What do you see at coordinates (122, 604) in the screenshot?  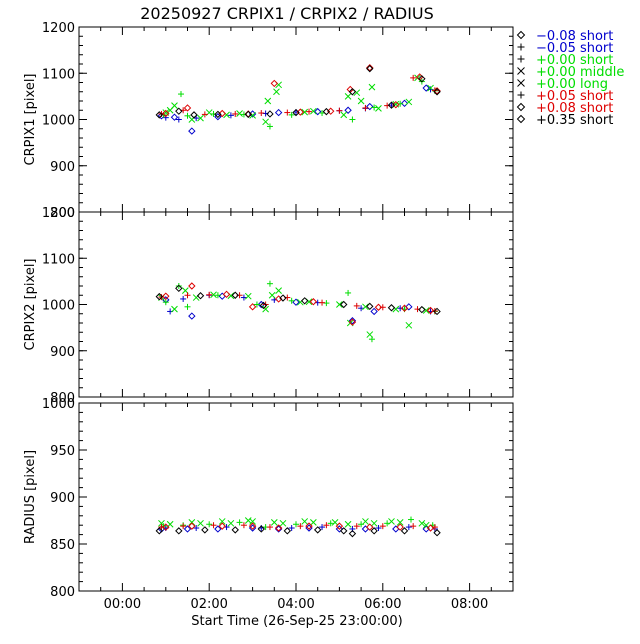 I see `x-tick-label: 00:00` at bounding box center [122, 604].